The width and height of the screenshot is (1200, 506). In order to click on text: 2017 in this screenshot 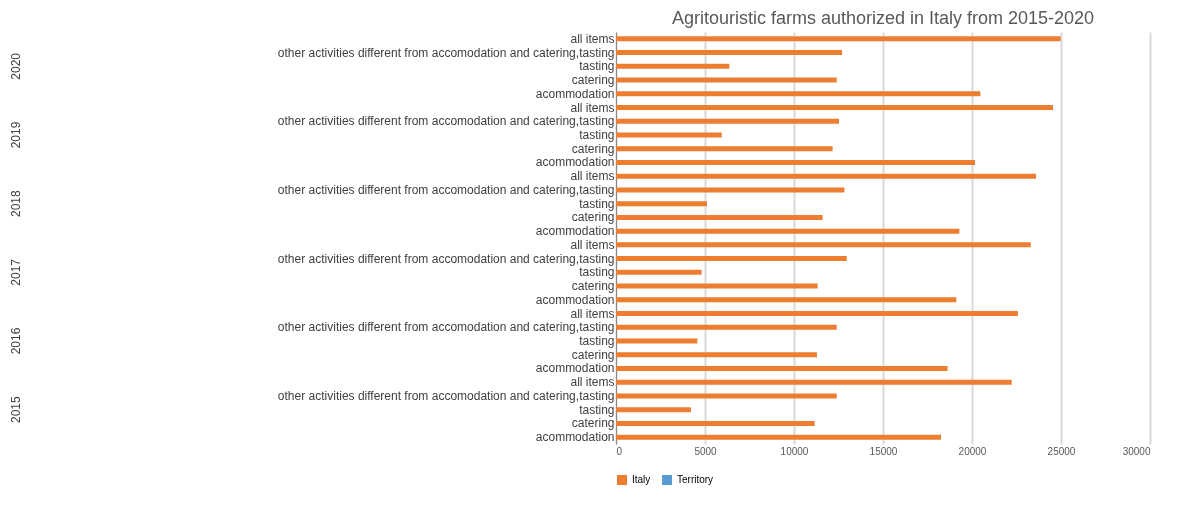, I will do `click(16, 272)`.